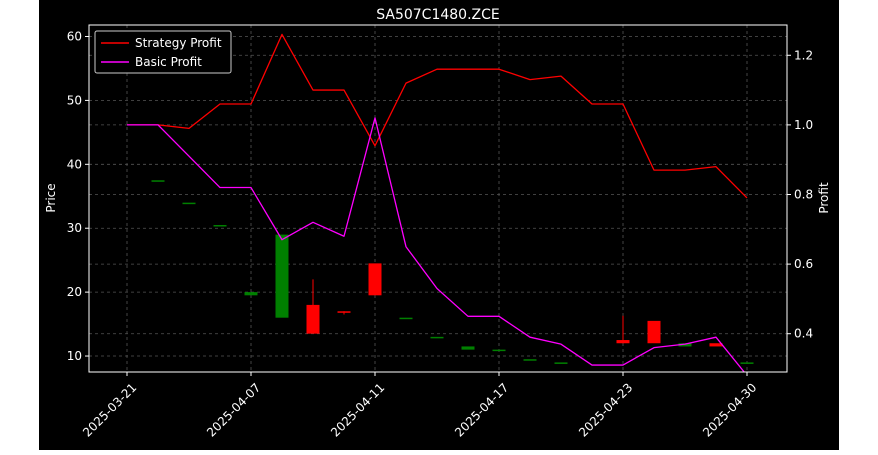 This screenshot has width=878, height=455. Describe the element at coordinates (74, 164) in the screenshot. I see `y-left-tick-label: 40` at that location.